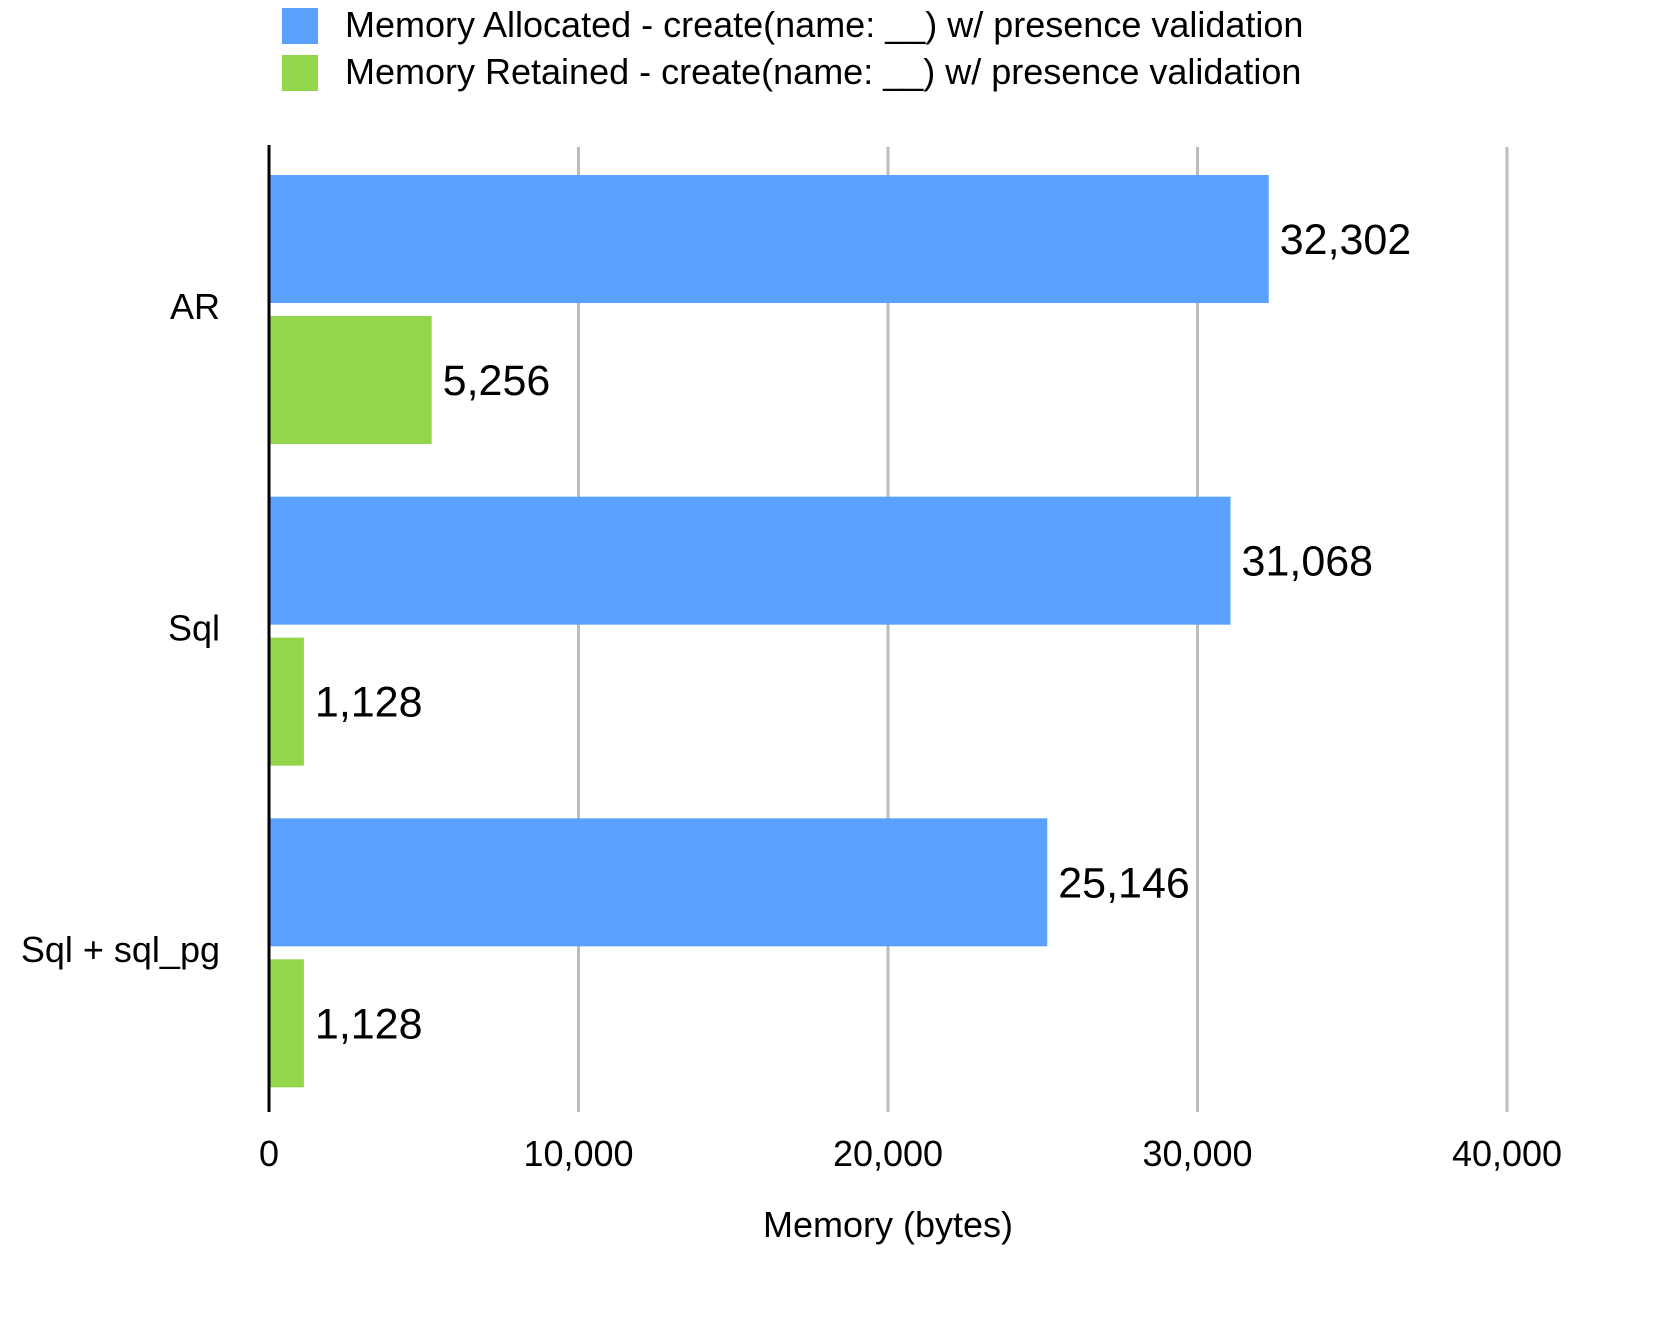  What do you see at coordinates (888, 1224) in the screenshot?
I see `x-axis-title: Memory (bytes)` at bounding box center [888, 1224].